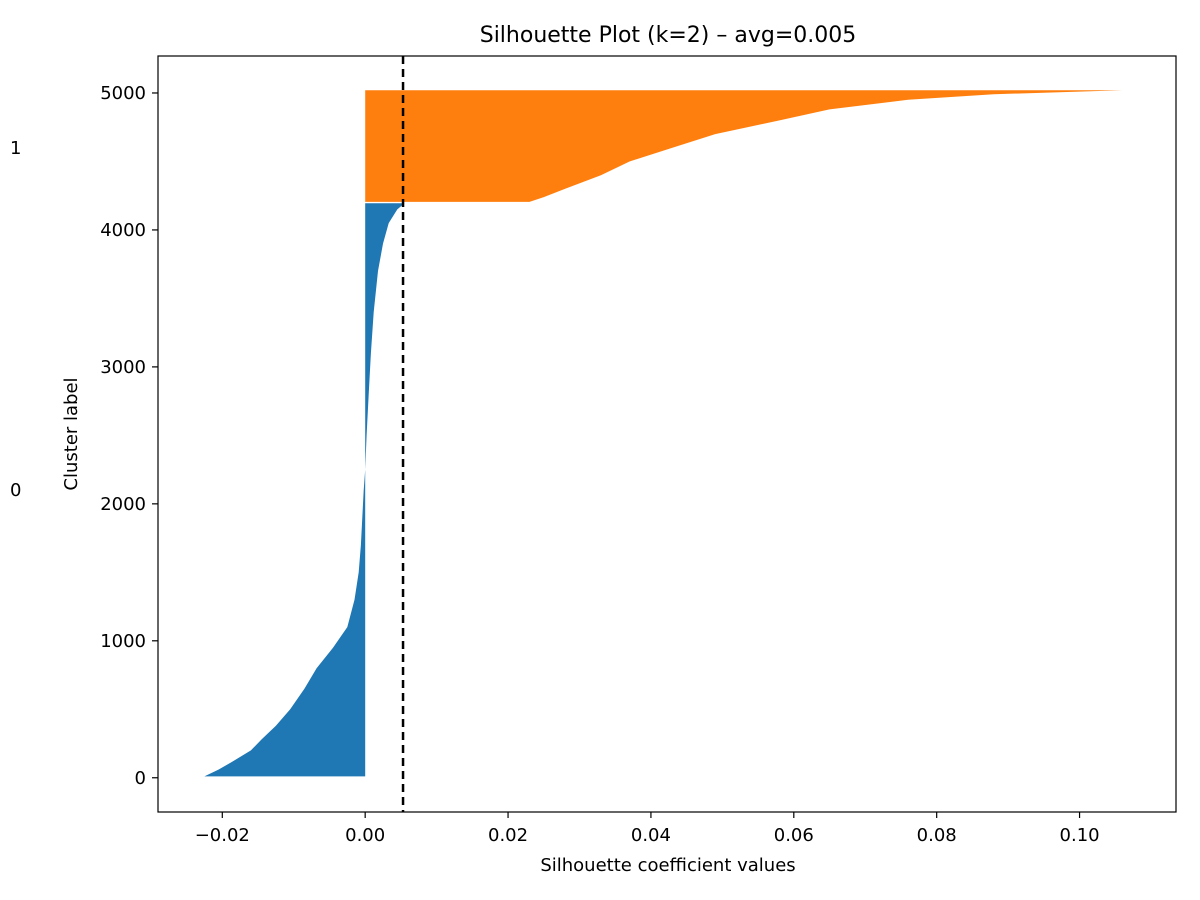 The width and height of the screenshot is (1200, 900). I want to click on y-axis-title: Cluster label, so click(71, 433).